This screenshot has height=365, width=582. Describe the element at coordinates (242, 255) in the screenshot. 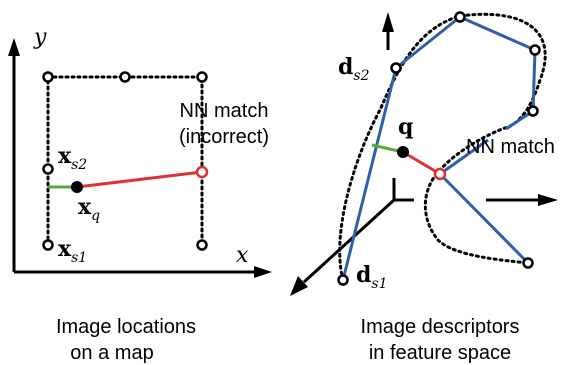

I see `x-axis-label: x` at that location.